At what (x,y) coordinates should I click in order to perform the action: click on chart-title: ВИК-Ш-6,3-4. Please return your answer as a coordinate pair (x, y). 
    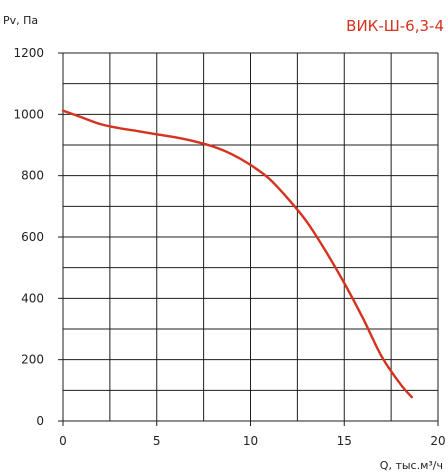
    Looking at the image, I should click on (395, 26).